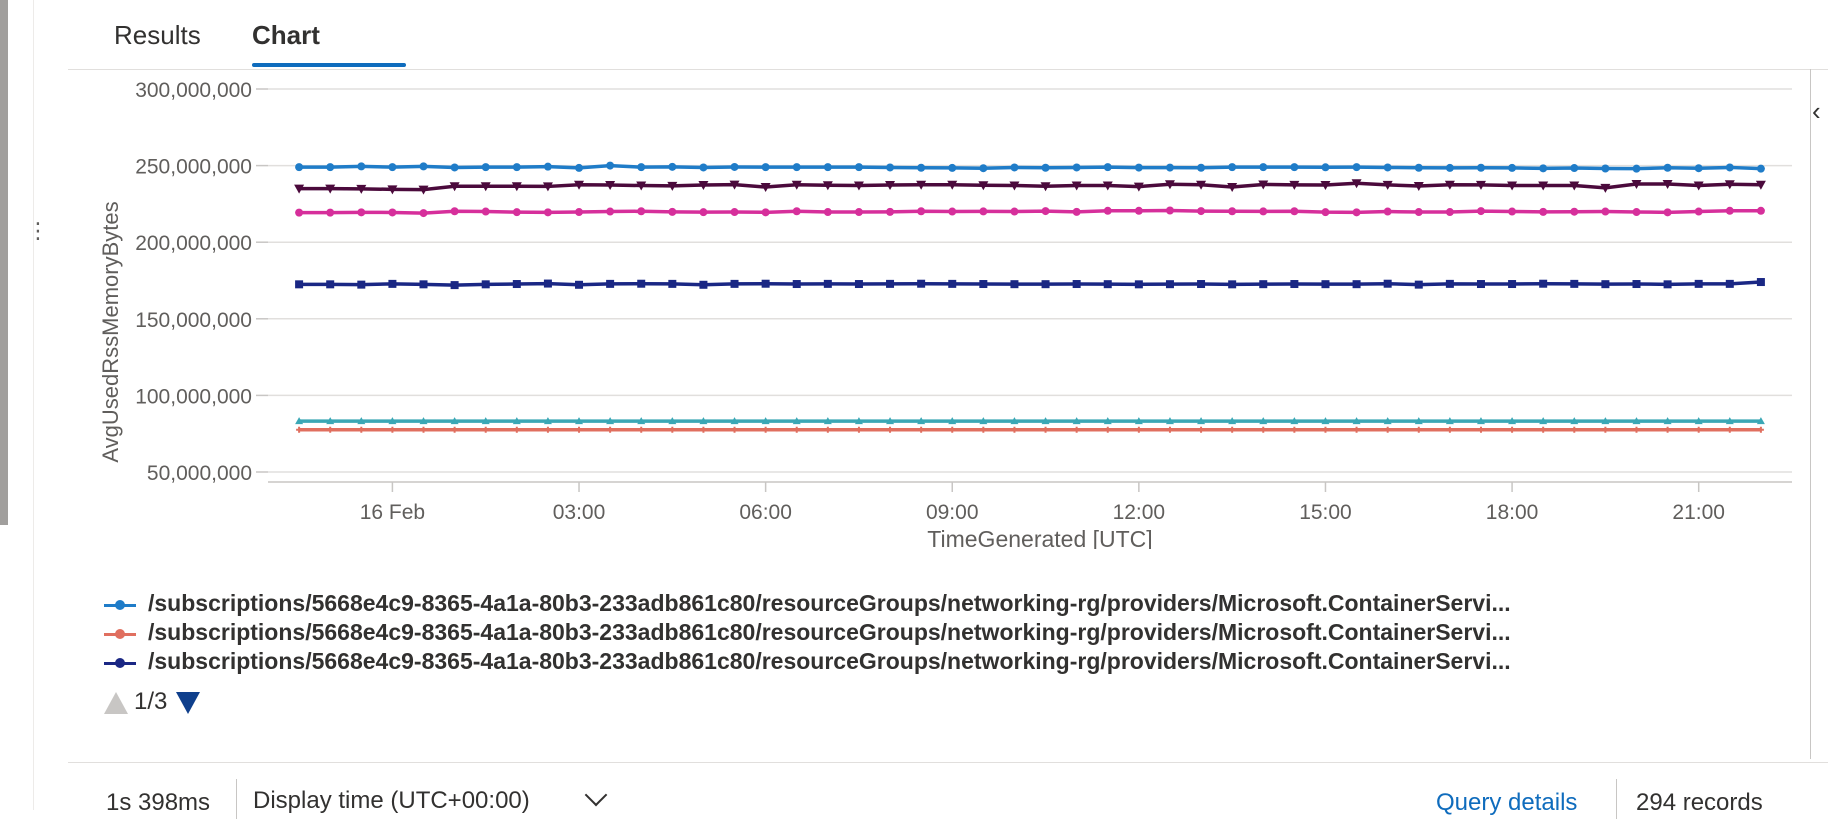 This screenshot has width=1828, height=819. I want to click on x-tick-label: 12:00, so click(1139, 512).